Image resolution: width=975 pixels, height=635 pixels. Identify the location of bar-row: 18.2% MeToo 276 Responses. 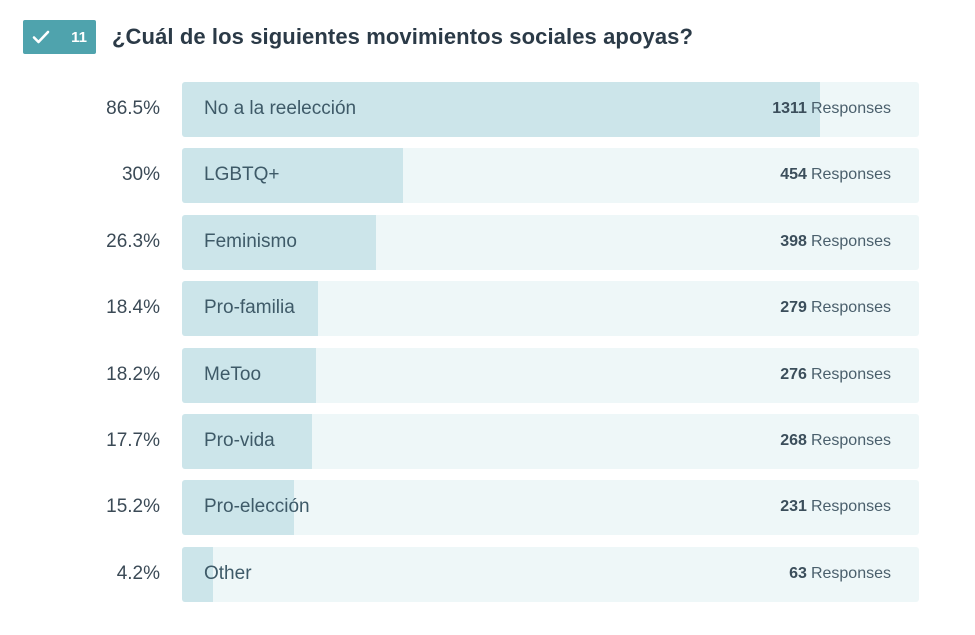
(487, 375).